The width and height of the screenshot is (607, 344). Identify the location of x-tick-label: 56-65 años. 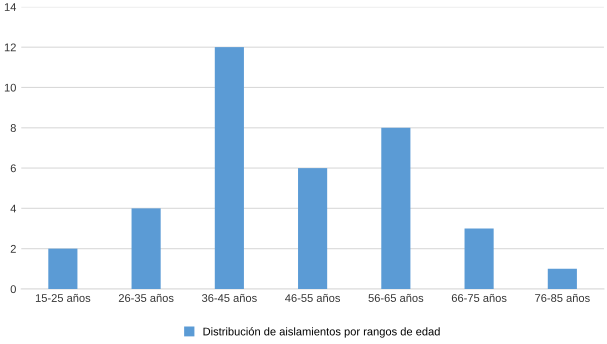
(396, 298).